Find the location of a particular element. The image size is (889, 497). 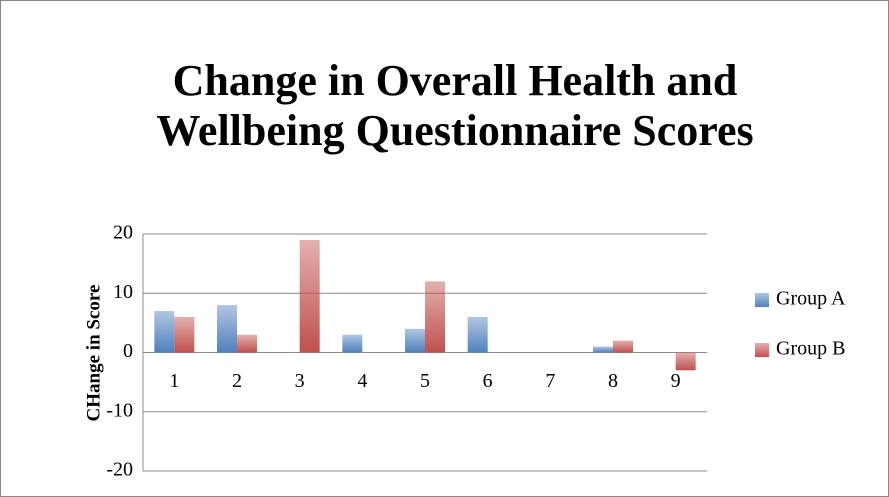

x-tick-label: 7 is located at coordinates (550, 381).